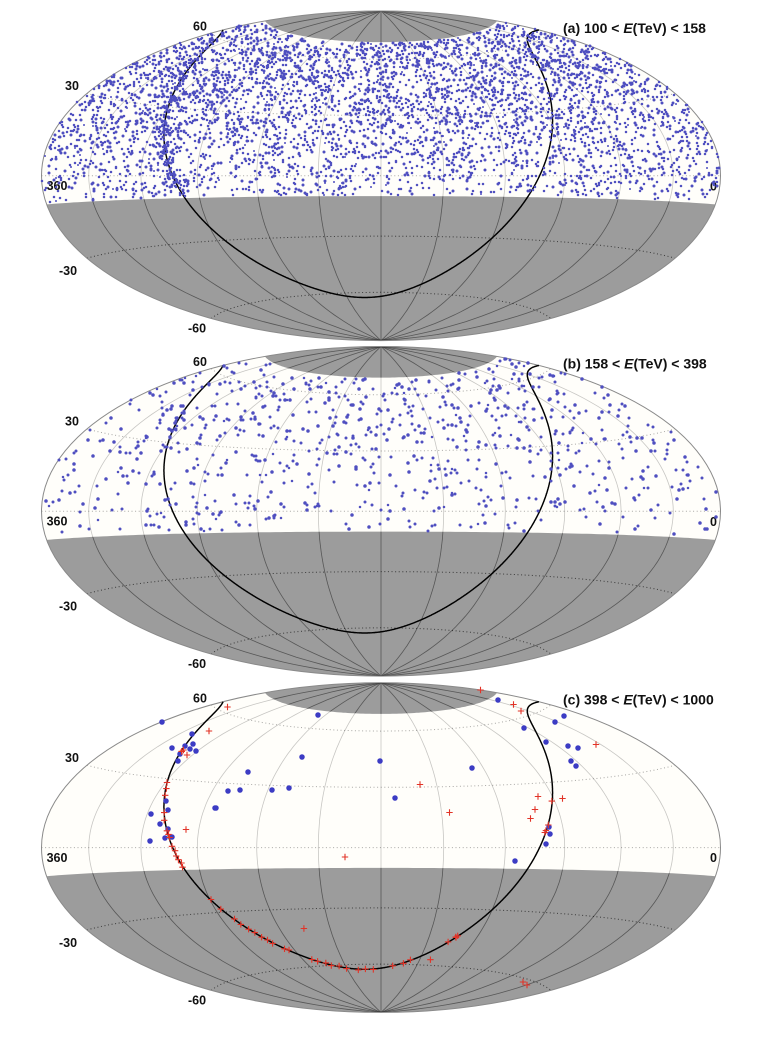 The image size is (780, 1049). What do you see at coordinates (635, 363) in the screenshot?
I see `svg-text: (b) 158 < E(TeV) < 398` at bounding box center [635, 363].